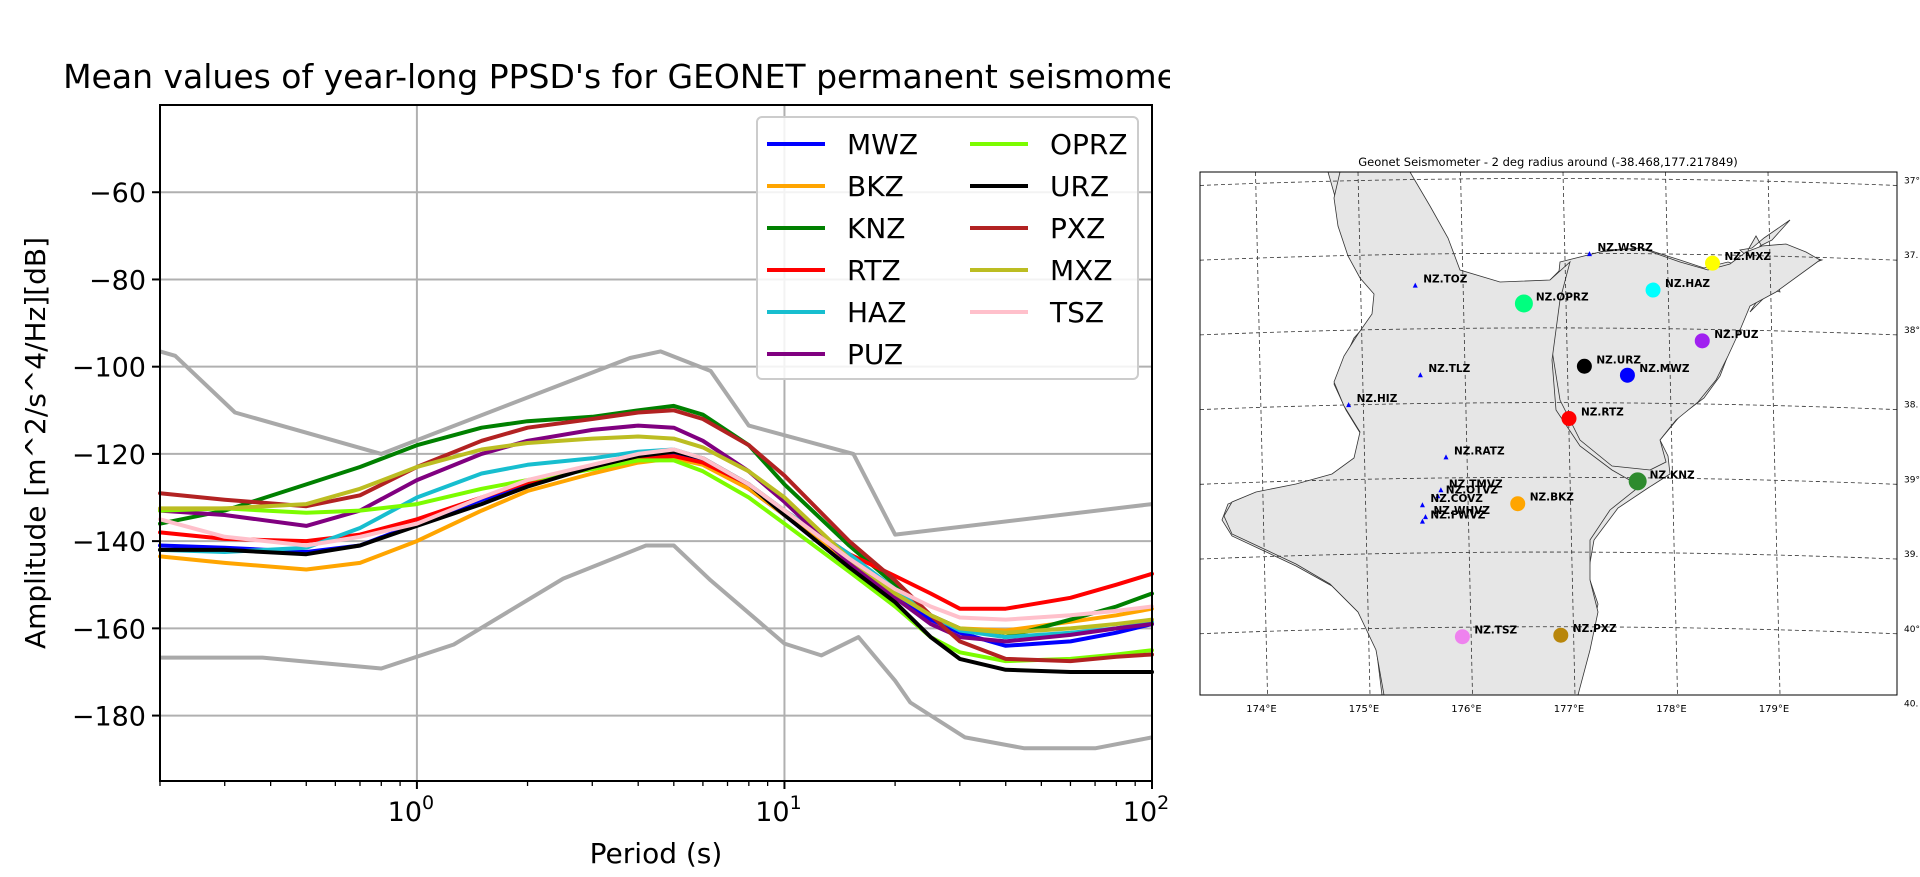  Describe the element at coordinates (1736, 335) in the screenshot. I see `station-label: NZ.PUZ` at that location.